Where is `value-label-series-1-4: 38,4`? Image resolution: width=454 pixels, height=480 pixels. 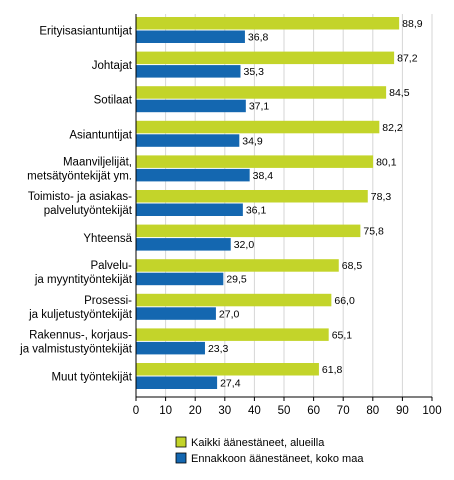 value-label-series-1-4: 38,4 is located at coordinates (263, 176).